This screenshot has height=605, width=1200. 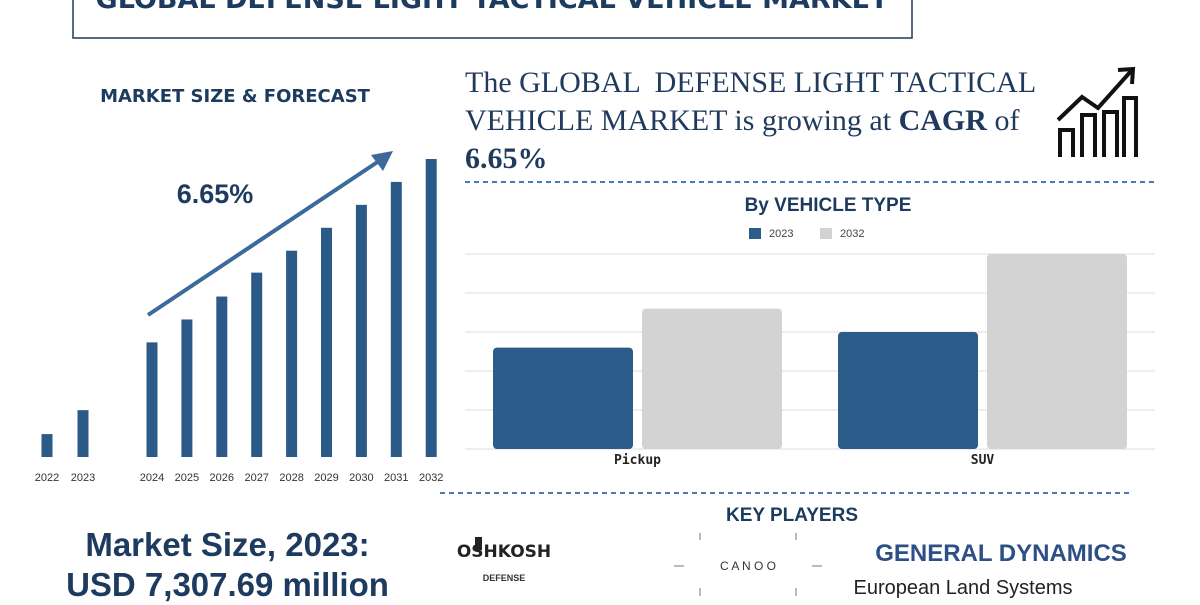 What do you see at coordinates (1003, 120) in the screenshot?
I see `headline-text: of` at bounding box center [1003, 120].